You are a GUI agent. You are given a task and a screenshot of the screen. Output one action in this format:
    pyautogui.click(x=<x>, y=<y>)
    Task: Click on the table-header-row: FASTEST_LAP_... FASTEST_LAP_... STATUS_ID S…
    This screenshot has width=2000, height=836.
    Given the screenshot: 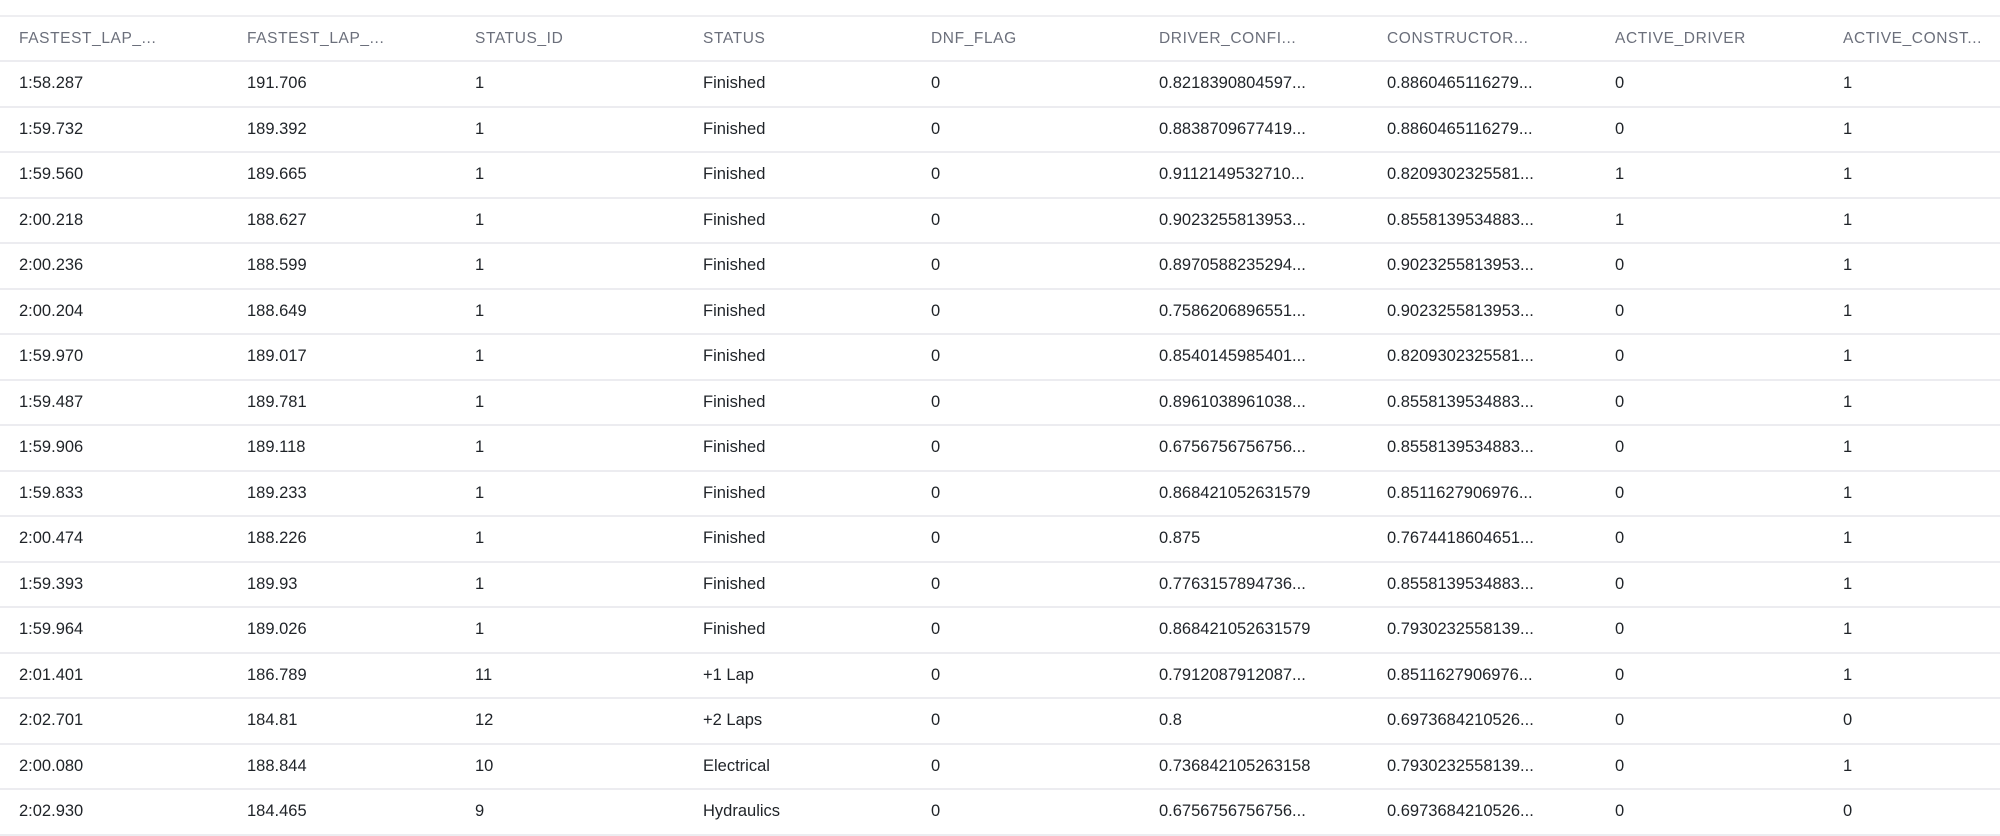 What is the action you would take?
    pyautogui.click(x=1000, y=39)
    